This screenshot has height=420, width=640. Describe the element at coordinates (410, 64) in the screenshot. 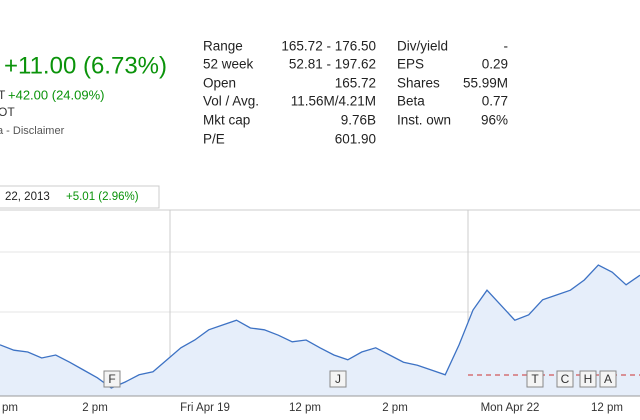

I see `stat-label: EPS` at that location.